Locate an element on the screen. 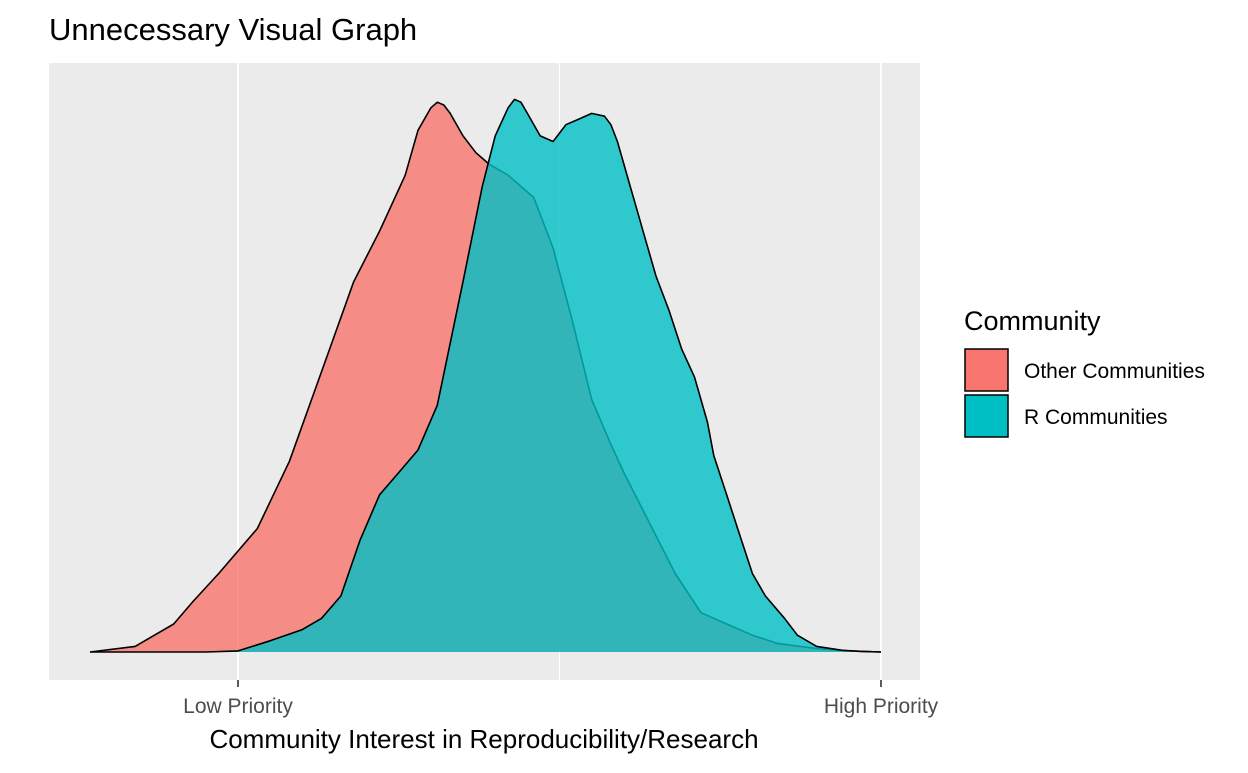  x-tick-label-0: Low Priority is located at coordinates (238, 706).